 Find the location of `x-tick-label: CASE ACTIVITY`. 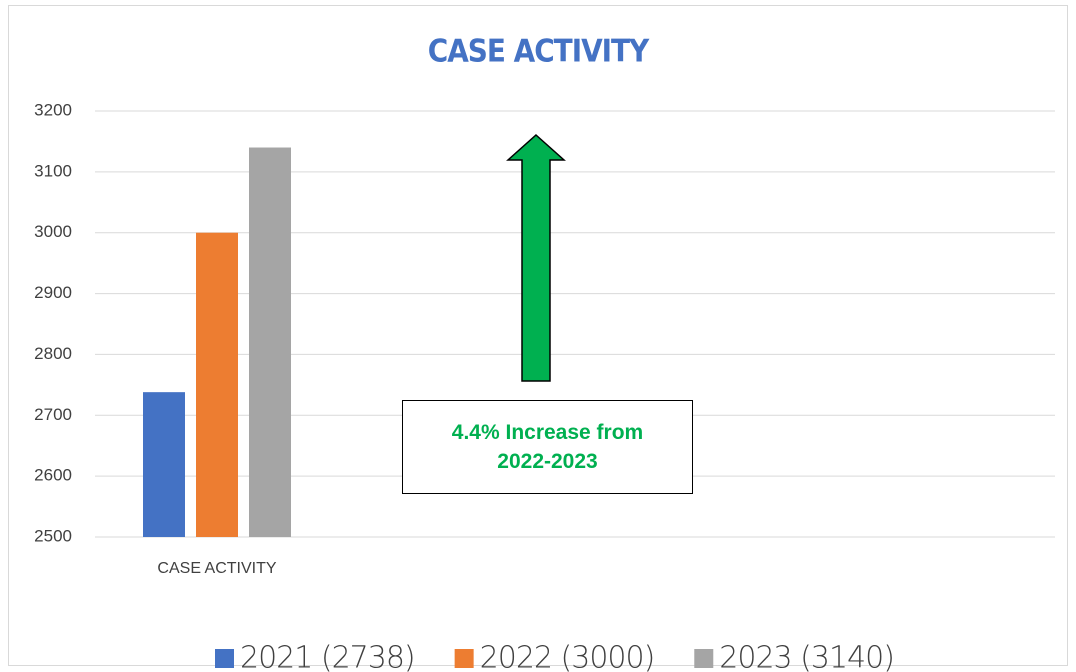

x-tick-label: CASE ACTIVITY is located at coordinates (216, 568).